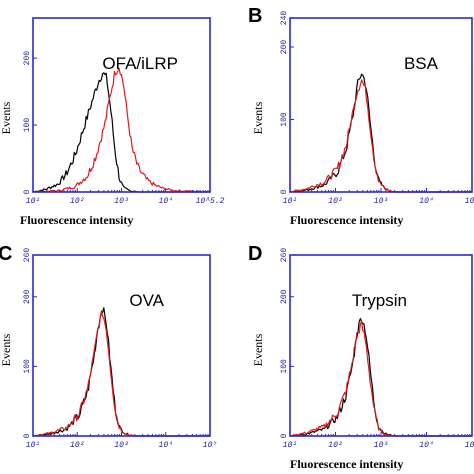 The height and width of the screenshot is (474, 474). I want to click on panel-letter: D, so click(255, 254).